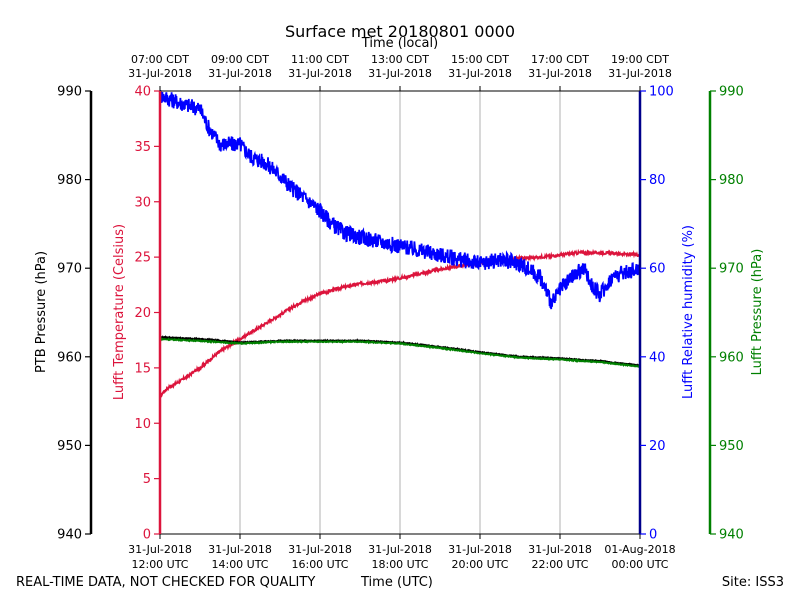  Describe the element at coordinates (399, 43) in the screenshot. I see `top-axis-label: Time (local)` at that location.